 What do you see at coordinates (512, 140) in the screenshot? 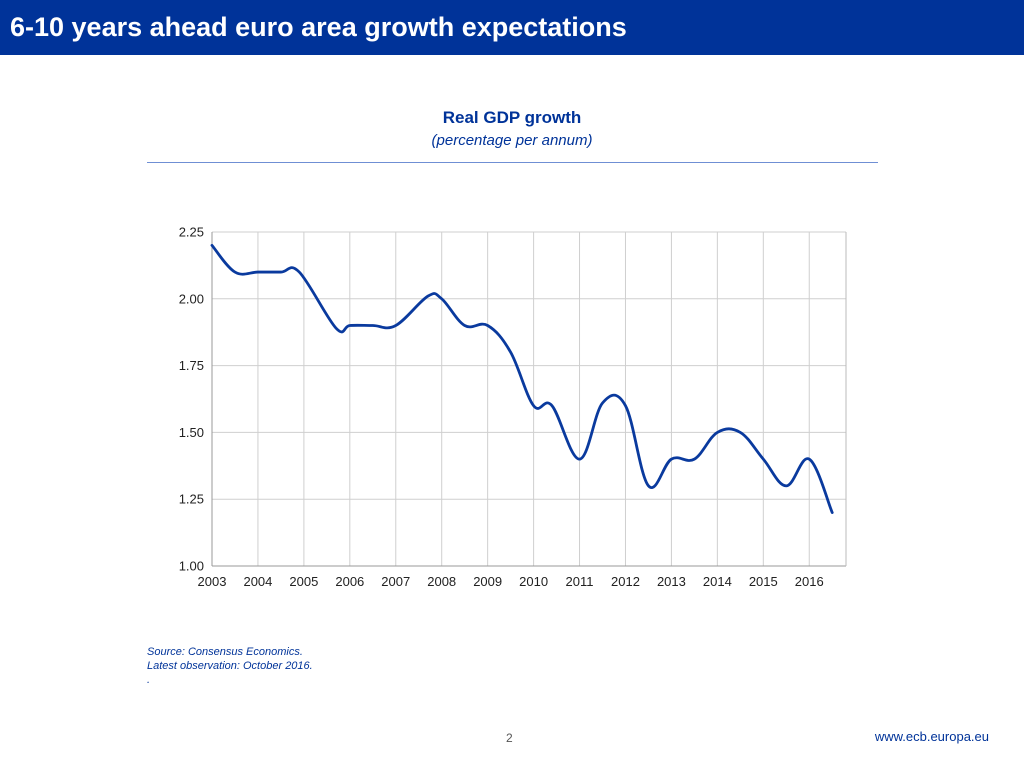
I see `chart-subtitle: (percentage per annum)` at bounding box center [512, 140].